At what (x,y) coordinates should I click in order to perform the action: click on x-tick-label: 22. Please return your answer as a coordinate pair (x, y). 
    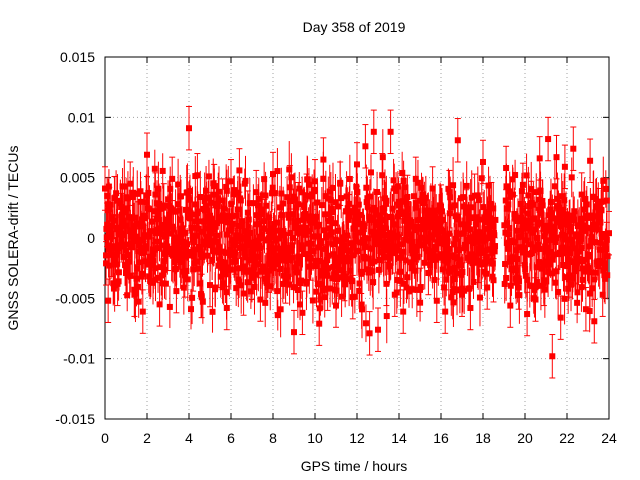
    Looking at the image, I should click on (567, 438).